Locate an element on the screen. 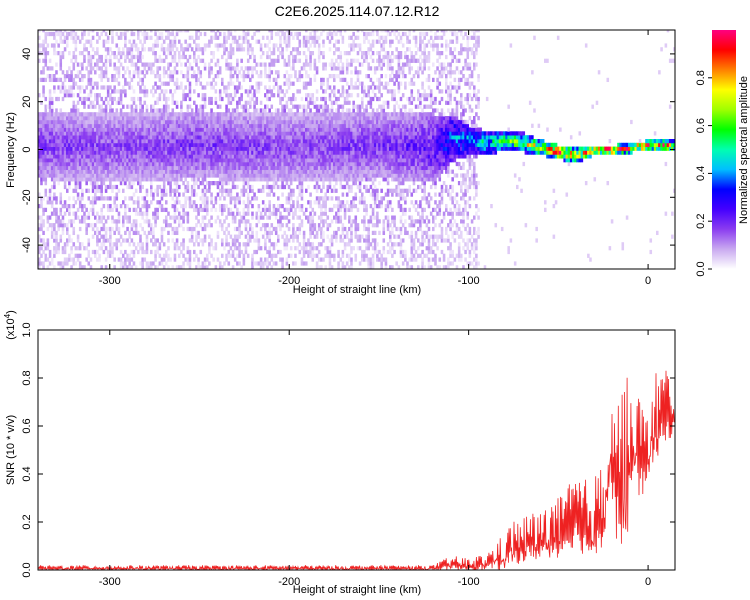  figure-title: C2E6.2025.114.07.12.R12 is located at coordinates (357, 11).